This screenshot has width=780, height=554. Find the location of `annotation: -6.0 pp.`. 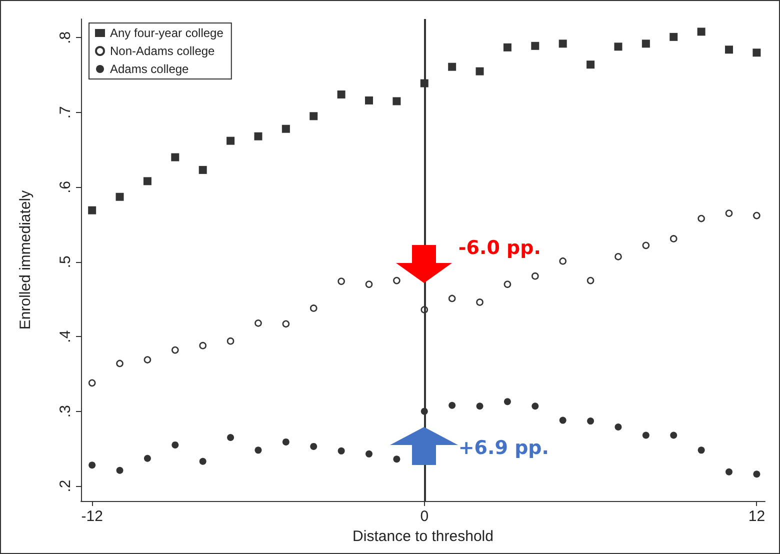

annotation: -6.0 pp. is located at coordinates (499, 247).